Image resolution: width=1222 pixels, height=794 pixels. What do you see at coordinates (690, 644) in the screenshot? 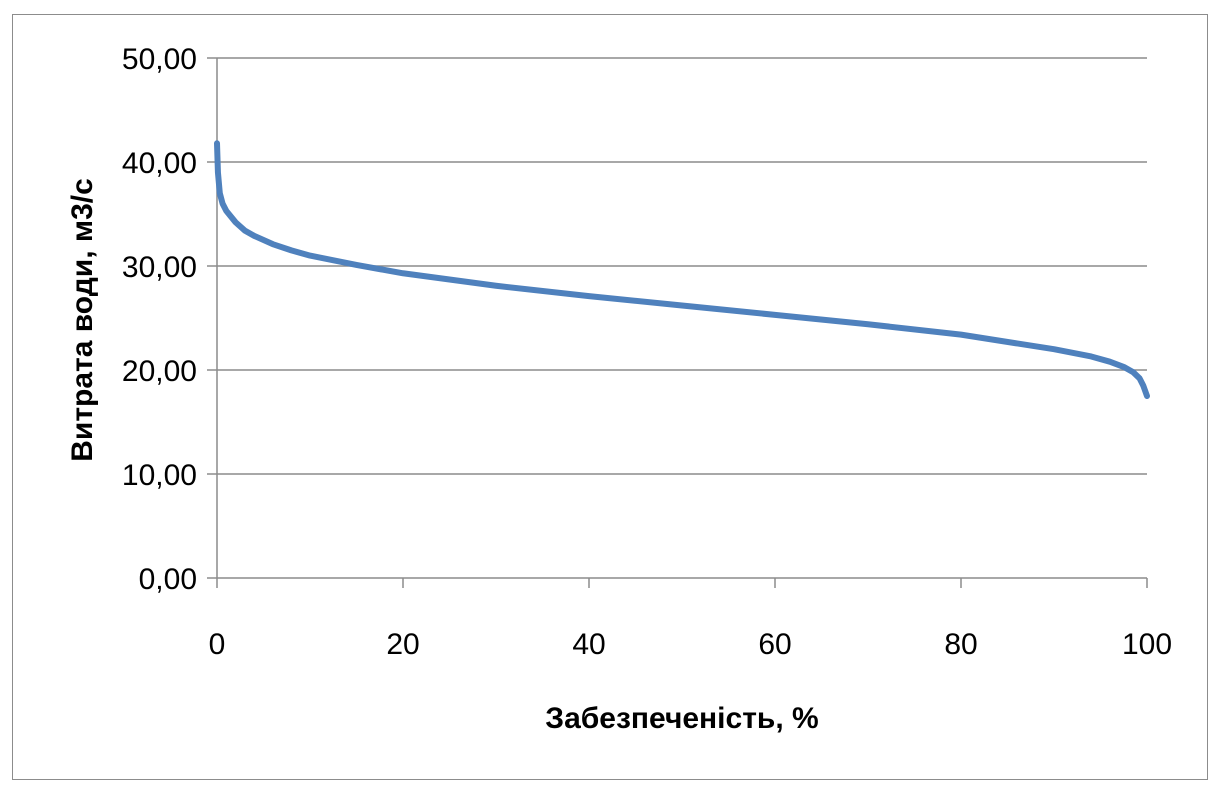
I see `x-tick-labels: 0 20 40 60 80 100` at bounding box center [690, 644].